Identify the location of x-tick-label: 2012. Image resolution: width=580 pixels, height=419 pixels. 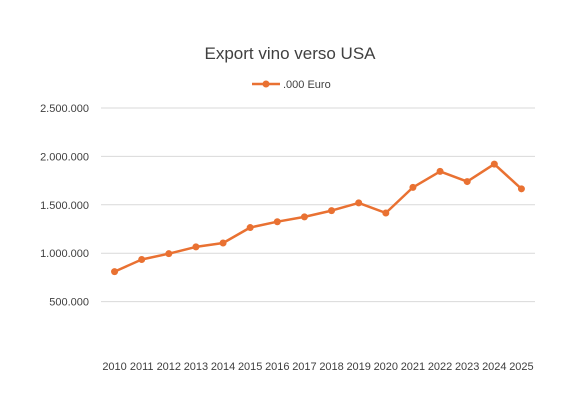
(169, 367).